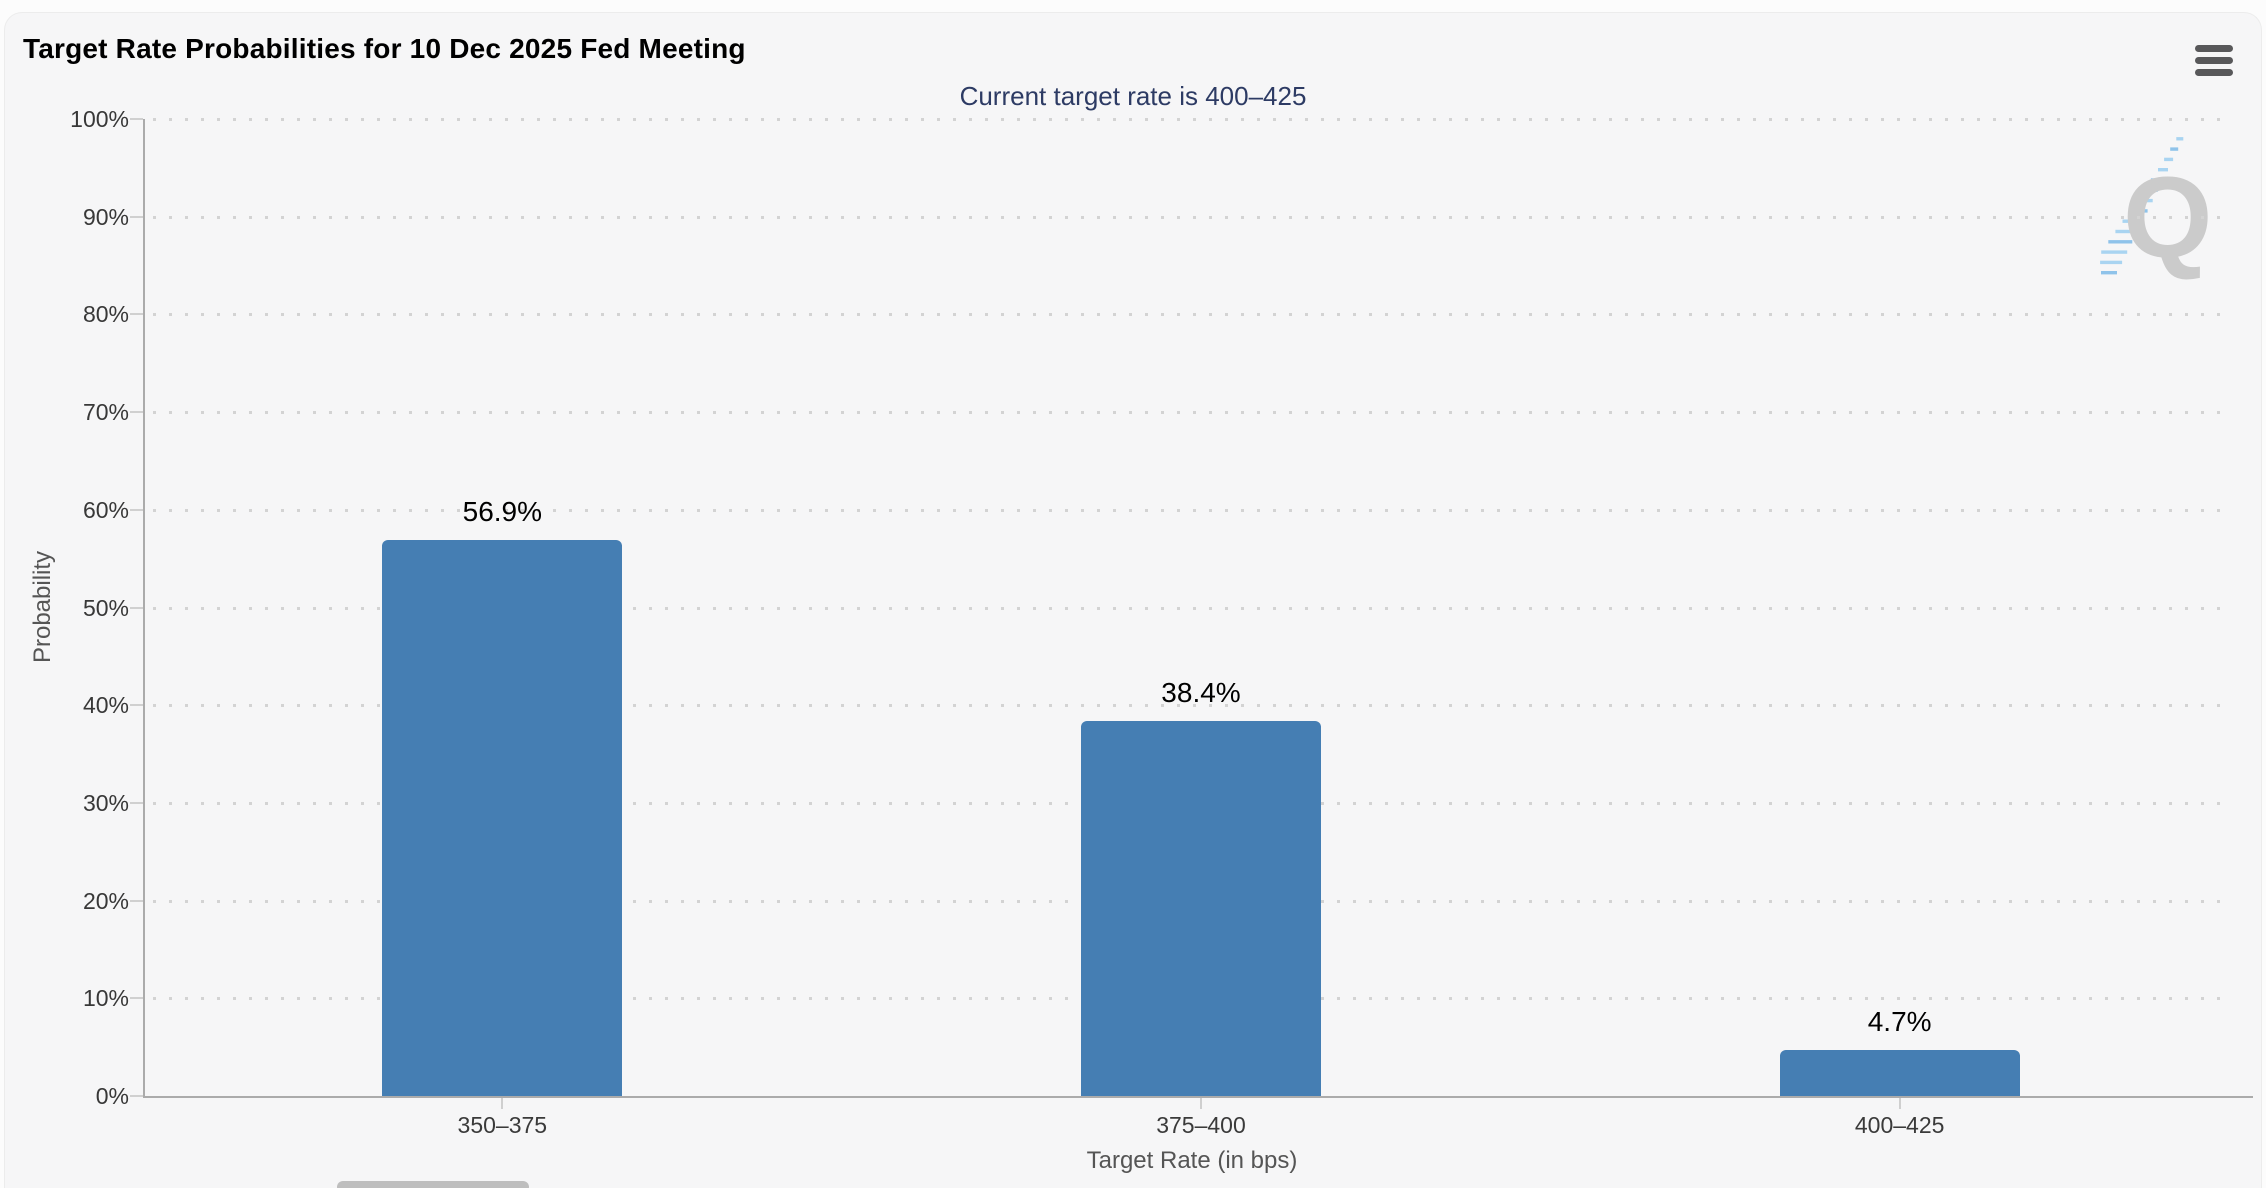 The height and width of the screenshot is (1188, 2266). What do you see at coordinates (1201, 692) in the screenshot?
I see `bar-value-label: 38.4%` at bounding box center [1201, 692].